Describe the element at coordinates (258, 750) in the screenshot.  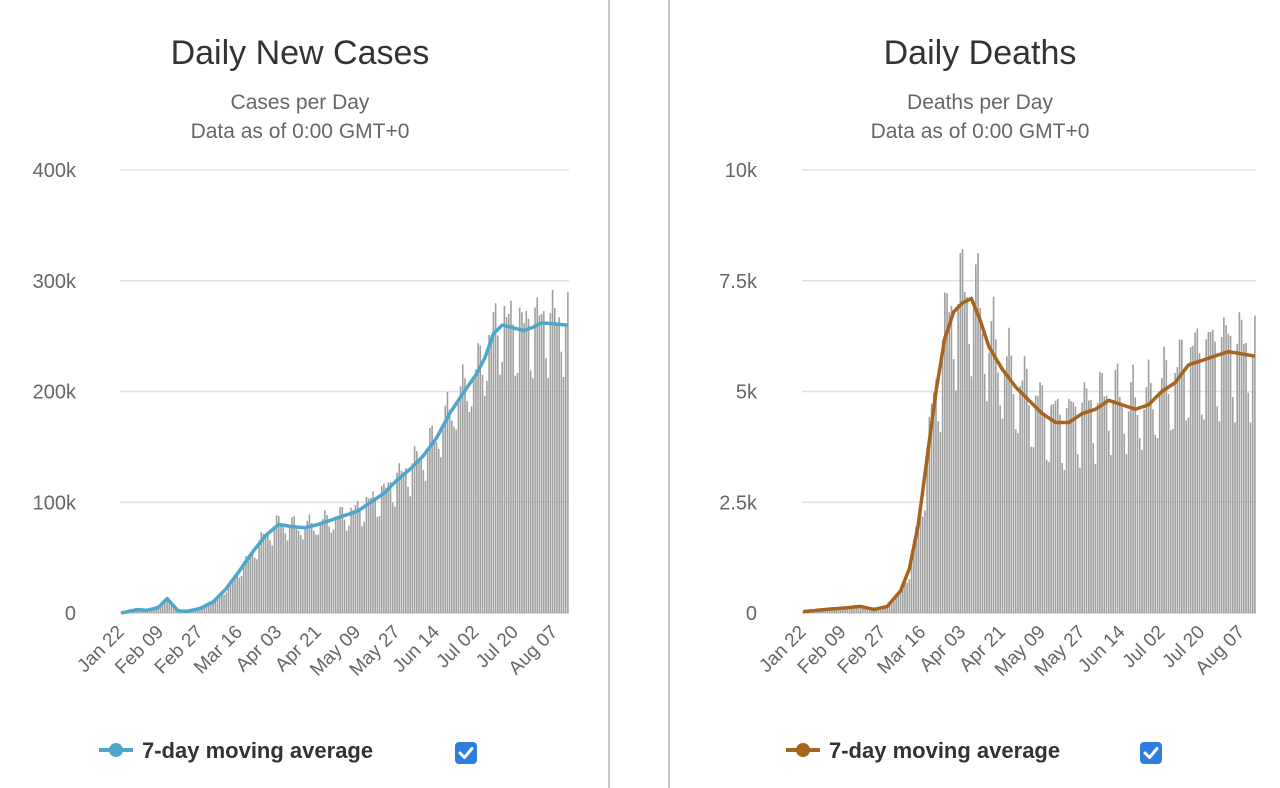
I see `cases-legend-label: 7-day moving average` at that location.